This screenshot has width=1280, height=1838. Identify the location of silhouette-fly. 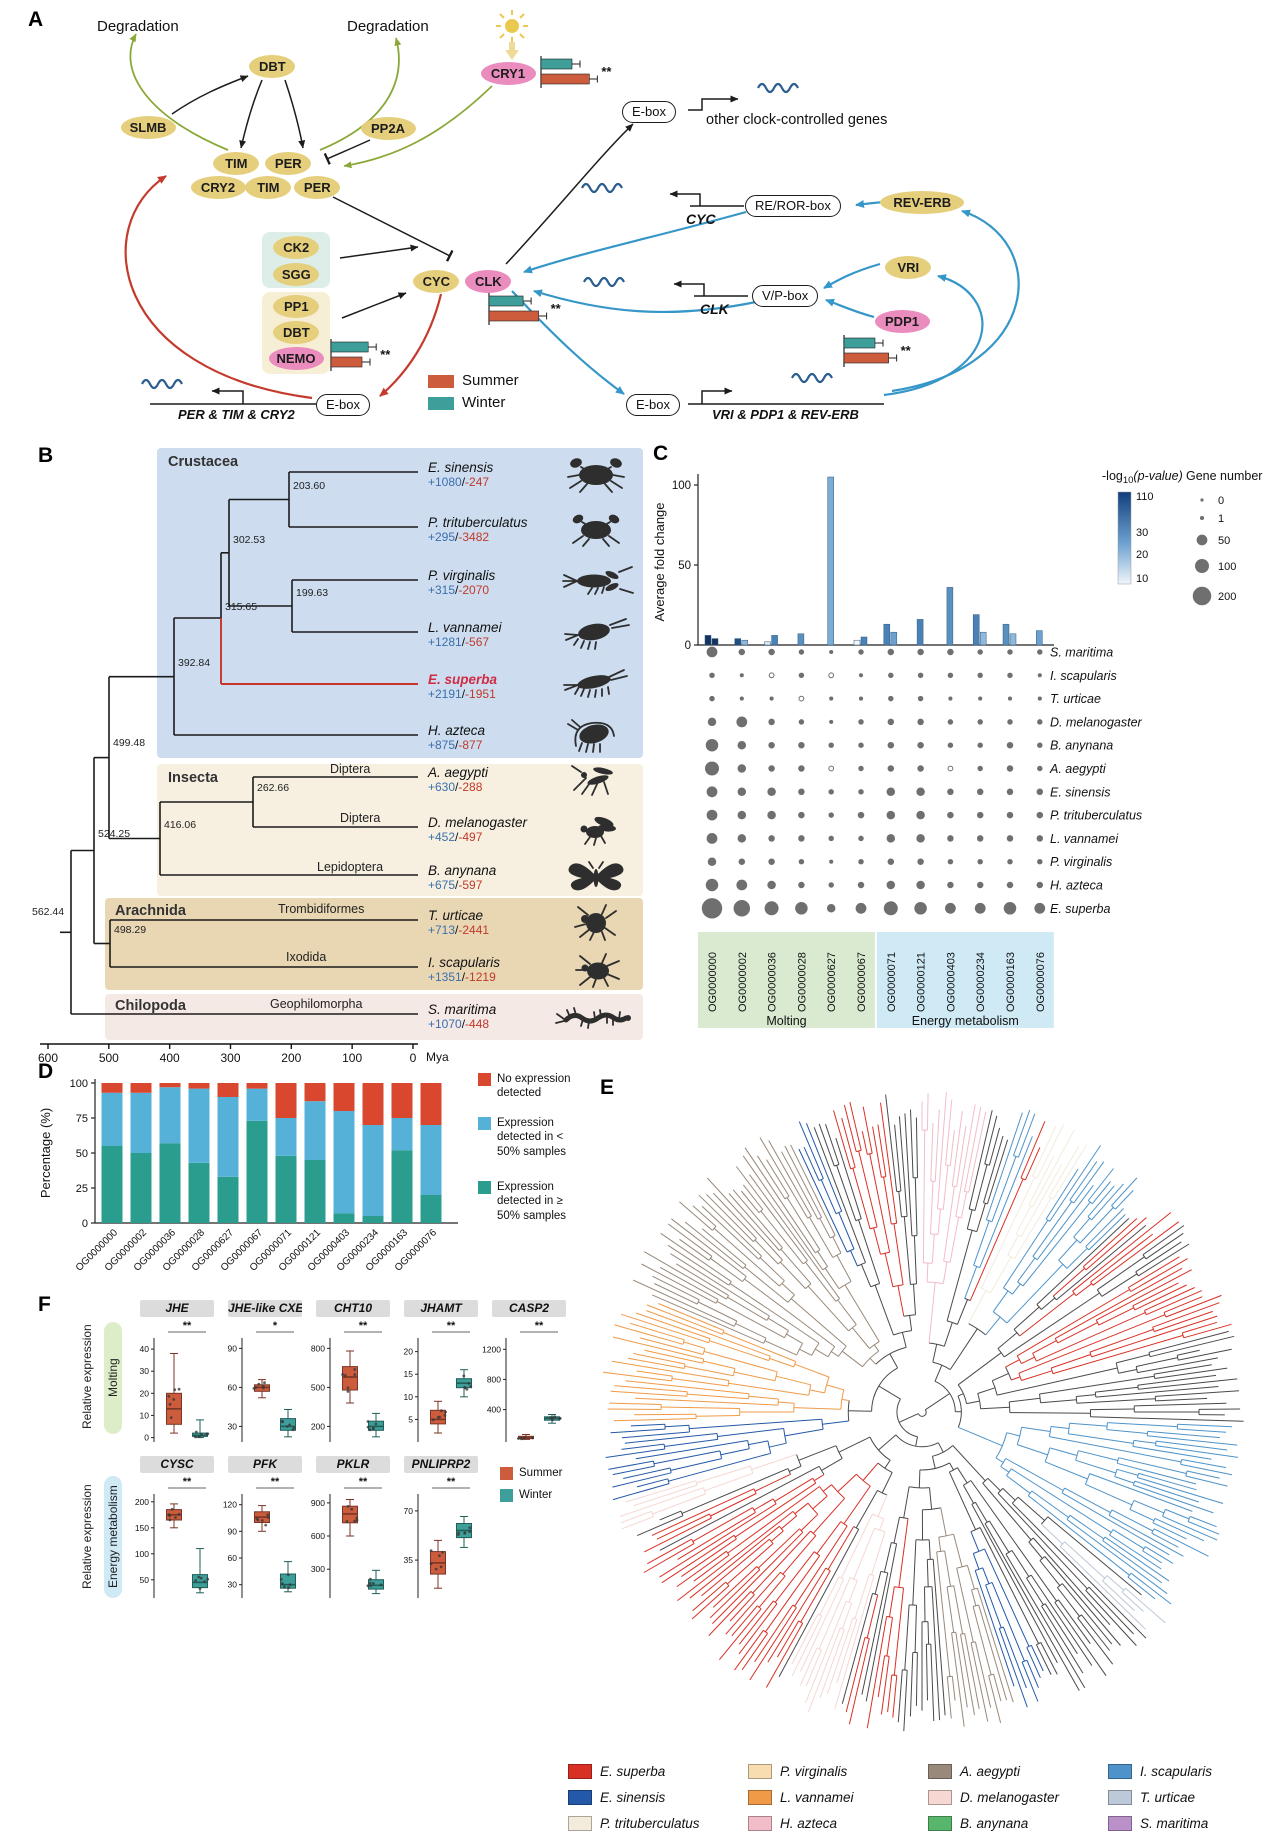
(596, 827).